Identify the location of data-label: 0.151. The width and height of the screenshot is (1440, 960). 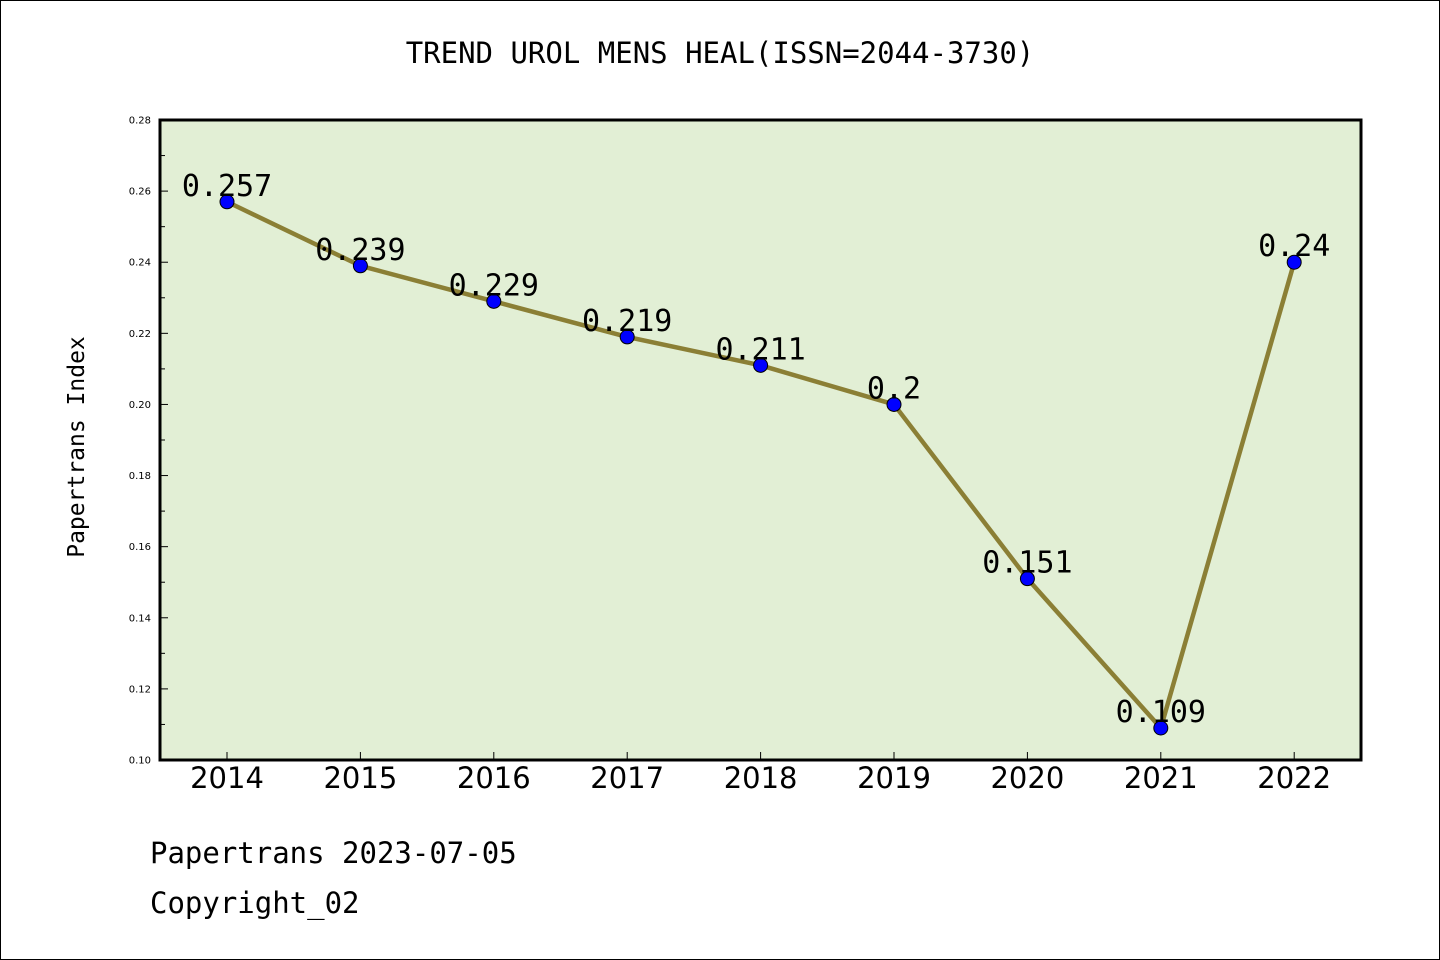
(1027, 563).